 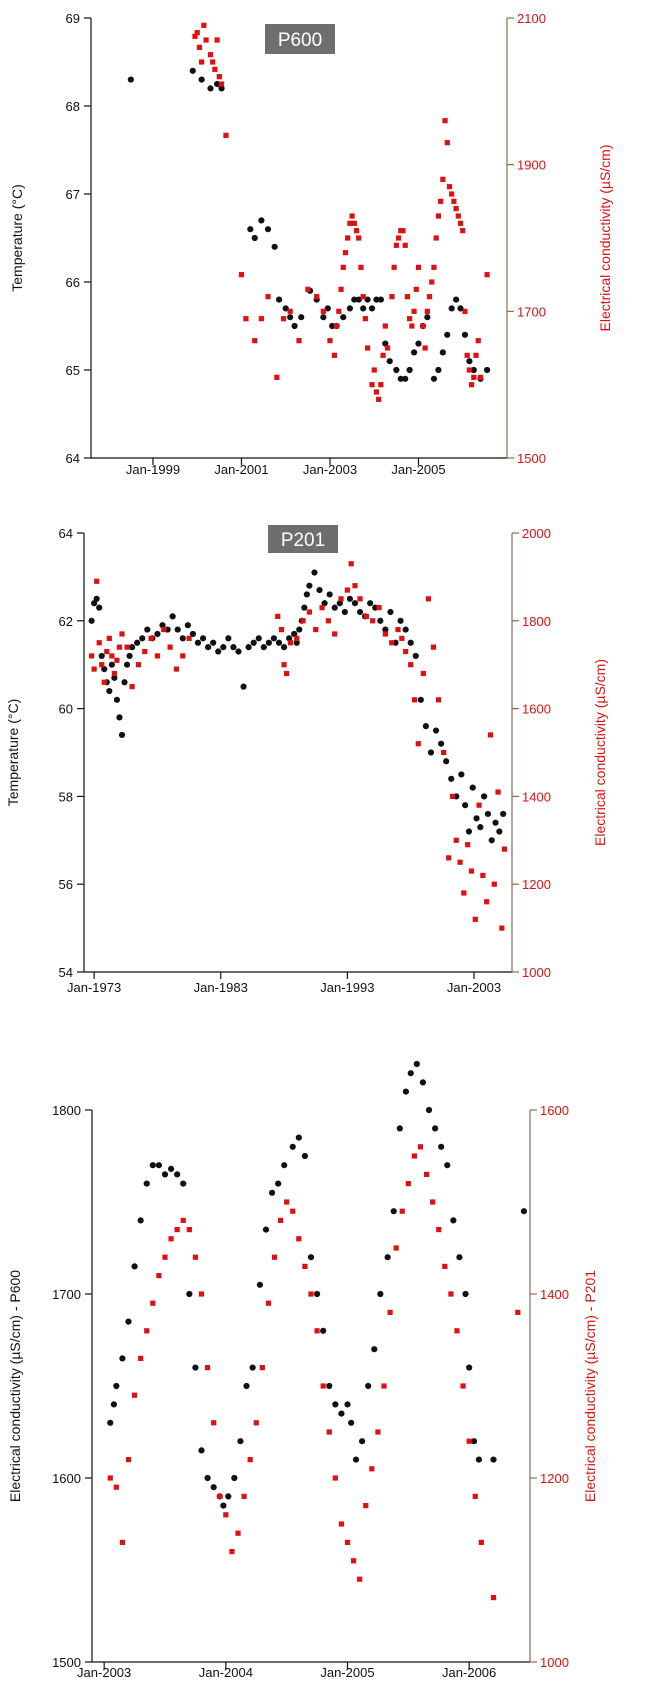 What do you see at coordinates (300, 39) in the screenshot?
I see `title-badge` at bounding box center [300, 39].